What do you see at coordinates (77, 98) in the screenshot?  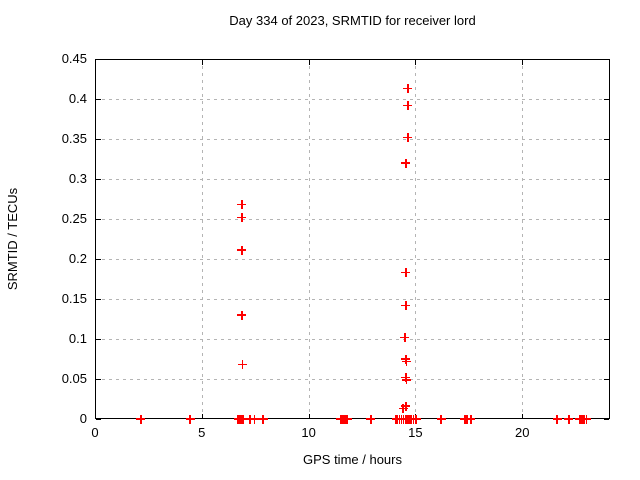 I see `y-tick-label: 0.4` at bounding box center [77, 98].